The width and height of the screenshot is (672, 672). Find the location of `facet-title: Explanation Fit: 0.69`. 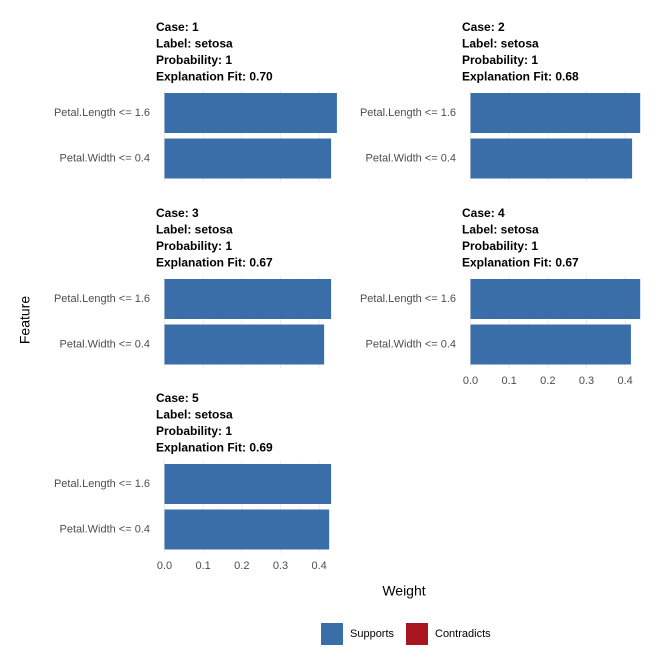

facet-title: Explanation Fit: 0.69 is located at coordinates (214, 448).